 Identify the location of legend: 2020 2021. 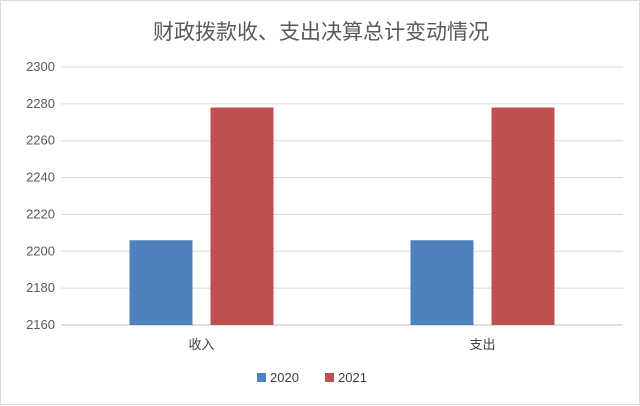
(312, 377).